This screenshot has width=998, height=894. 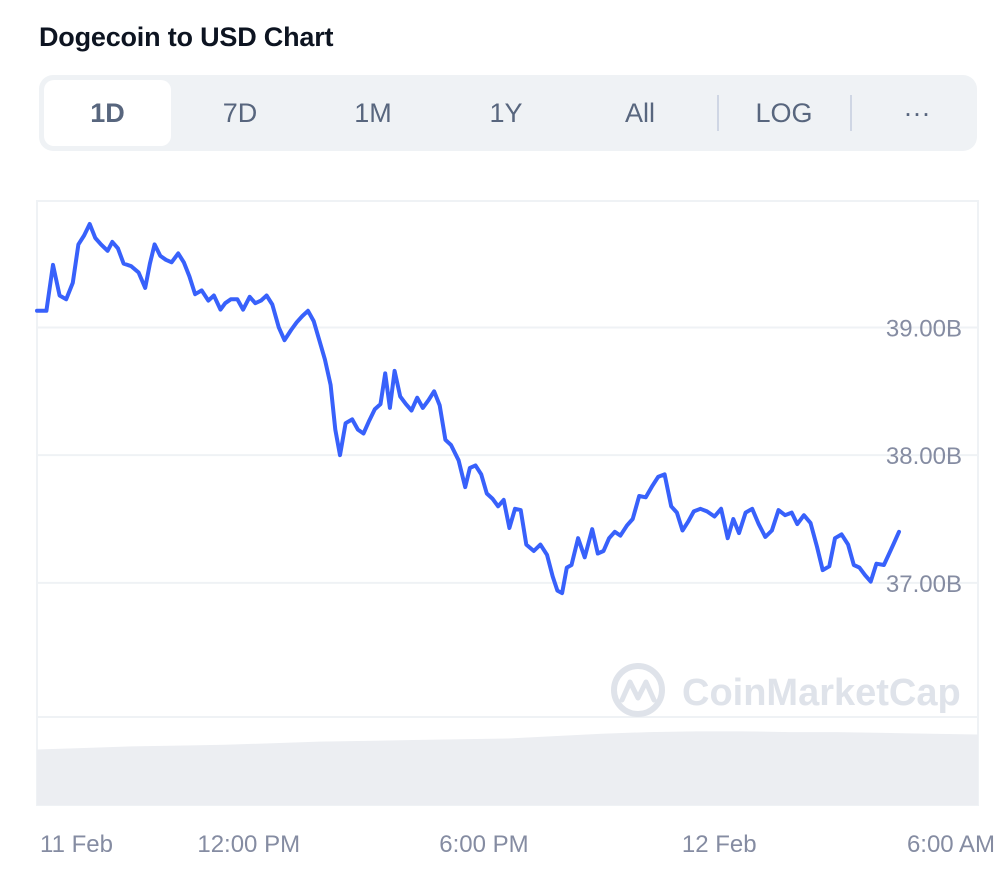 What do you see at coordinates (248, 844) in the screenshot?
I see `x-tick-label: 12:00 PM` at bounding box center [248, 844].